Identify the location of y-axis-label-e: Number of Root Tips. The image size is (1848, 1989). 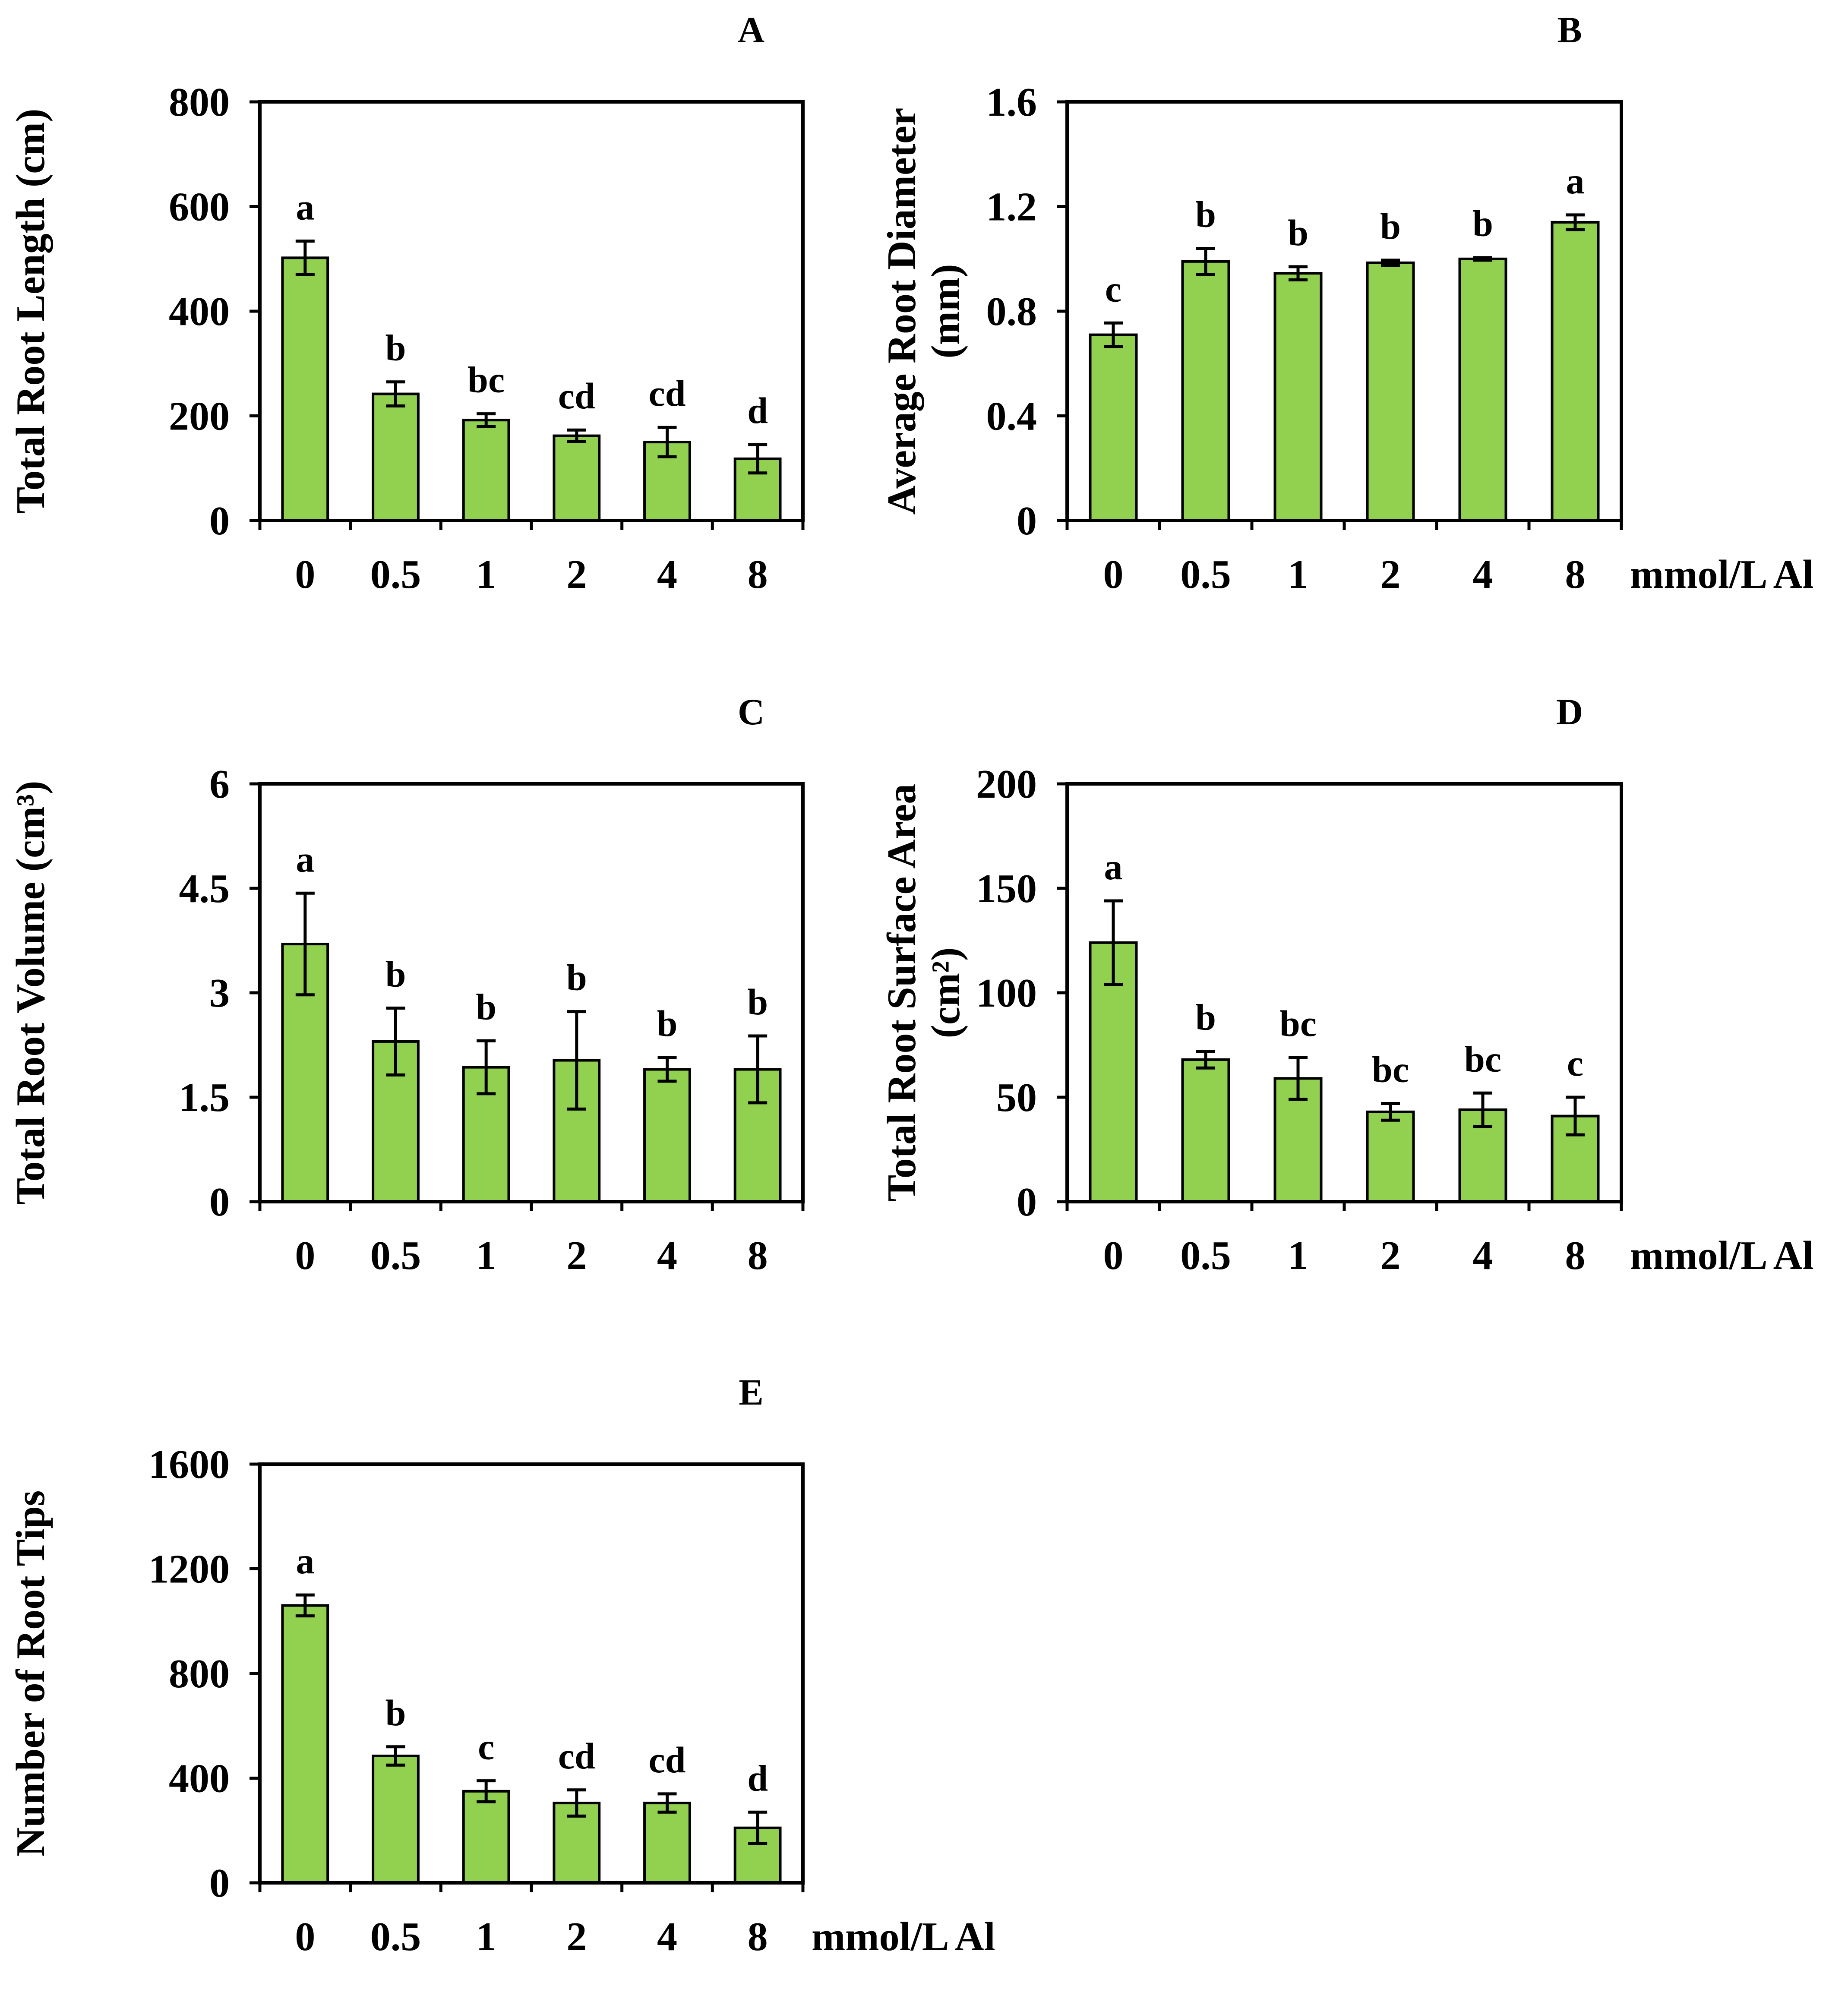
(30, 1674).